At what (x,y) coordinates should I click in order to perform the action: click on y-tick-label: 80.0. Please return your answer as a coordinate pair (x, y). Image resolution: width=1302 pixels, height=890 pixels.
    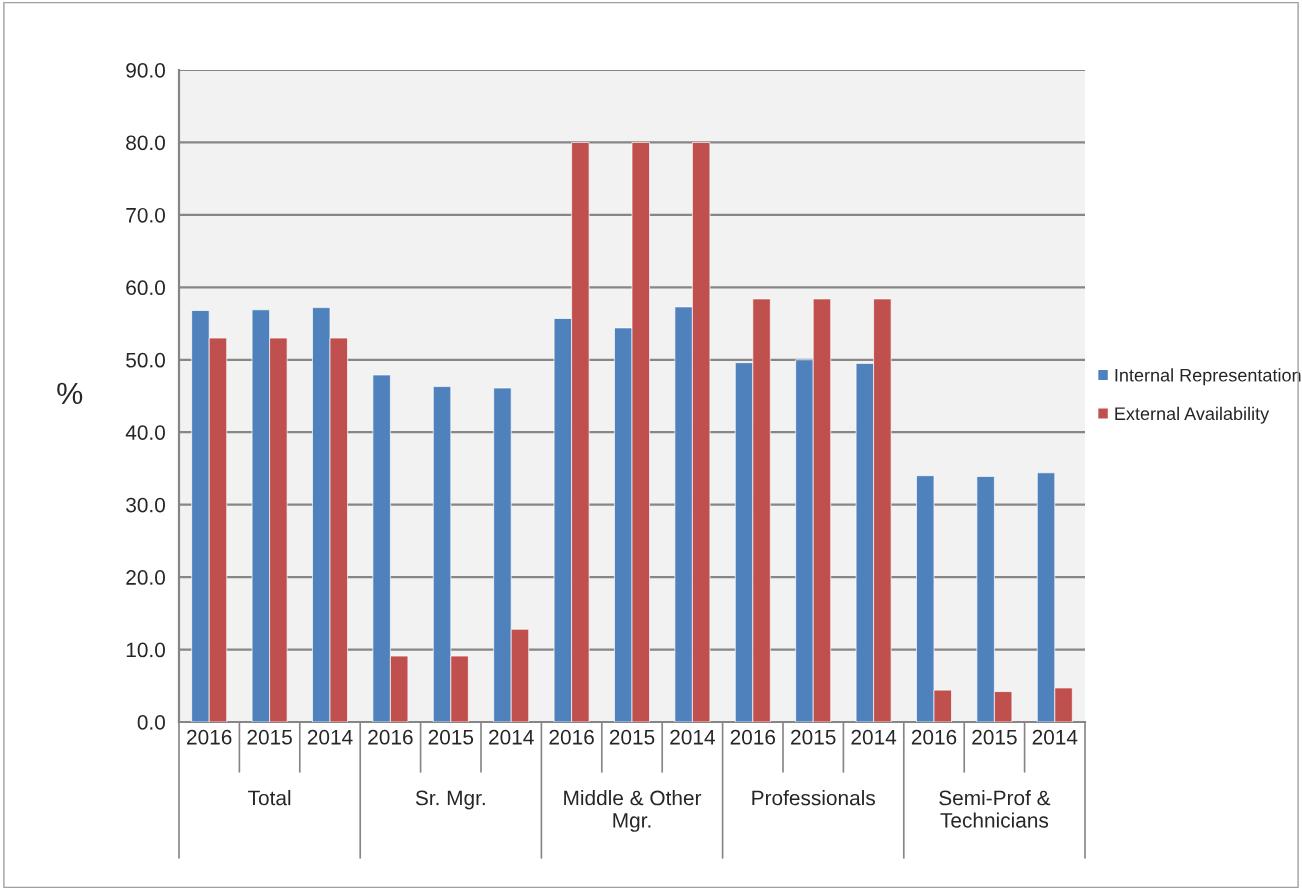
    Looking at the image, I should click on (145, 143).